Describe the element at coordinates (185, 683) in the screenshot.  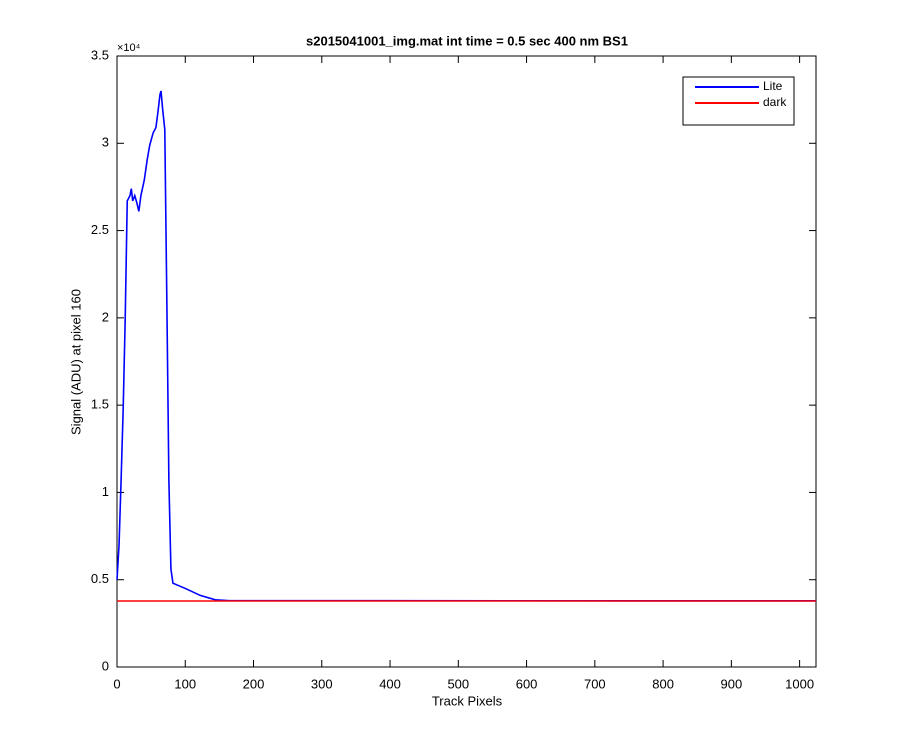
I see `x-tick-label: 100` at that location.